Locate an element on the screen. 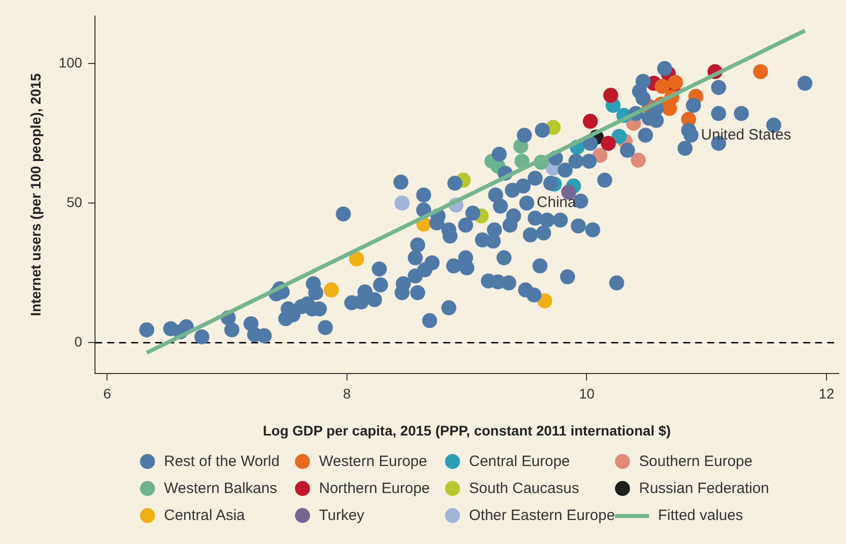  annotation: United States is located at coordinates (746, 135).